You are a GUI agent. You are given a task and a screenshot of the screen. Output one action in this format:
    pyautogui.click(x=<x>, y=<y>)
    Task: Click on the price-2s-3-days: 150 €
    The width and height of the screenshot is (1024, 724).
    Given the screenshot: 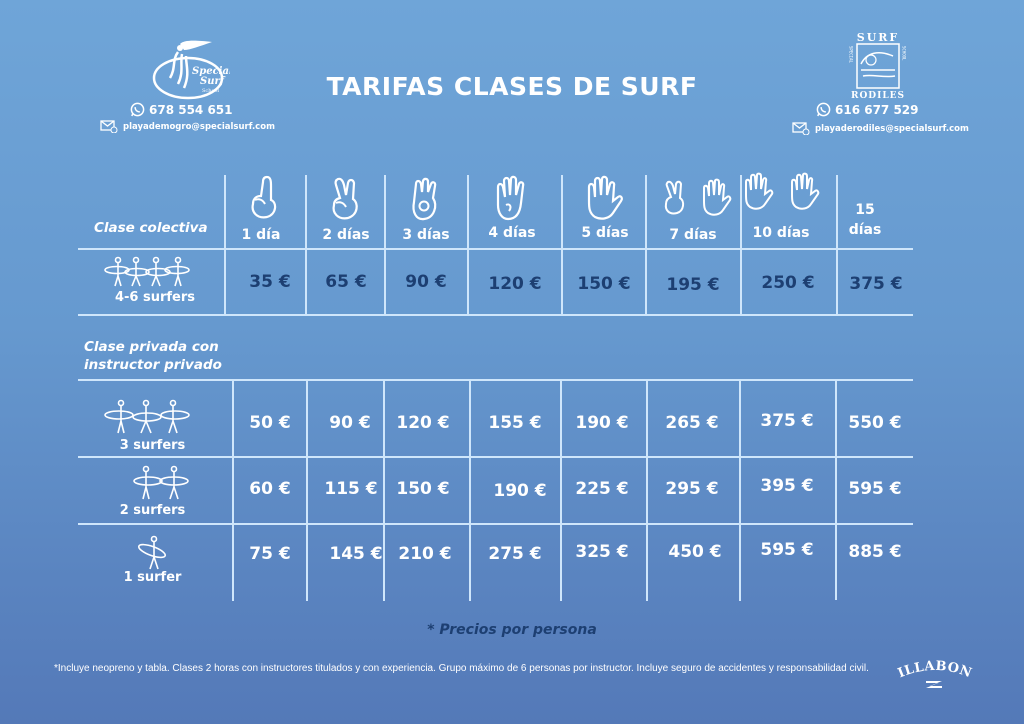 What is the action you would take?
    pyautogui.click(x=423, y=489)
    